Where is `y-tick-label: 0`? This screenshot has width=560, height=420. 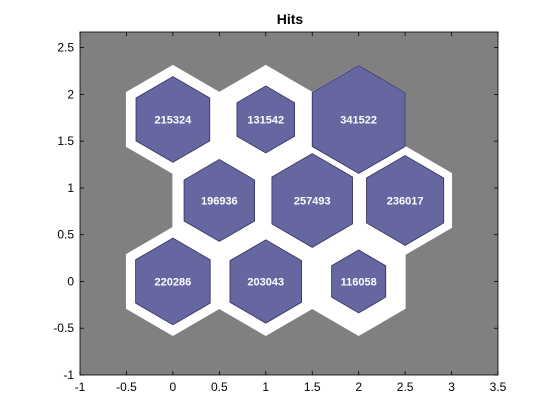 y-tick-label: 0 is located at coordinates (70, 281).